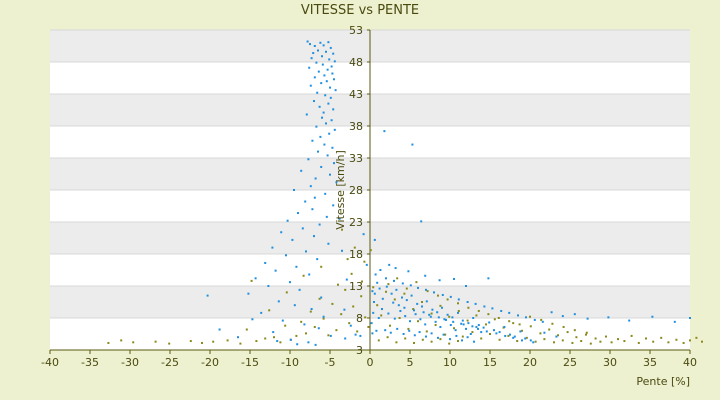 The height and width of the screenshot is (400, 720). What do you see at coordinates (450, 362) in the screenshot?
I see `x-tick-label: 10` at bounding box center [450, 362].